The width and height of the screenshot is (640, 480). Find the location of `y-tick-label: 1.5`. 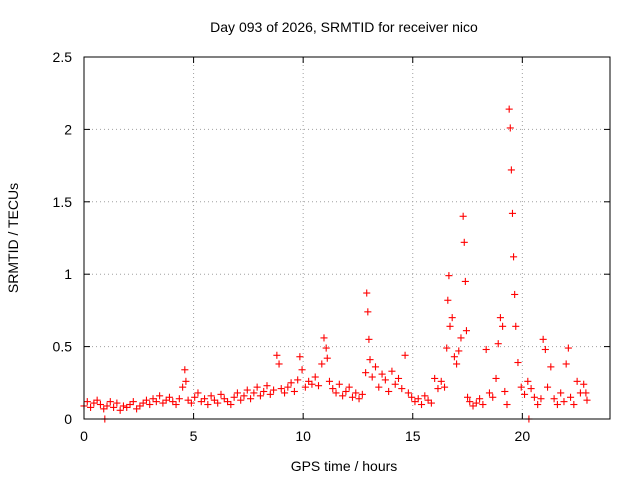

y-tick-label: 1.5 is located at coordinates (63, 202).